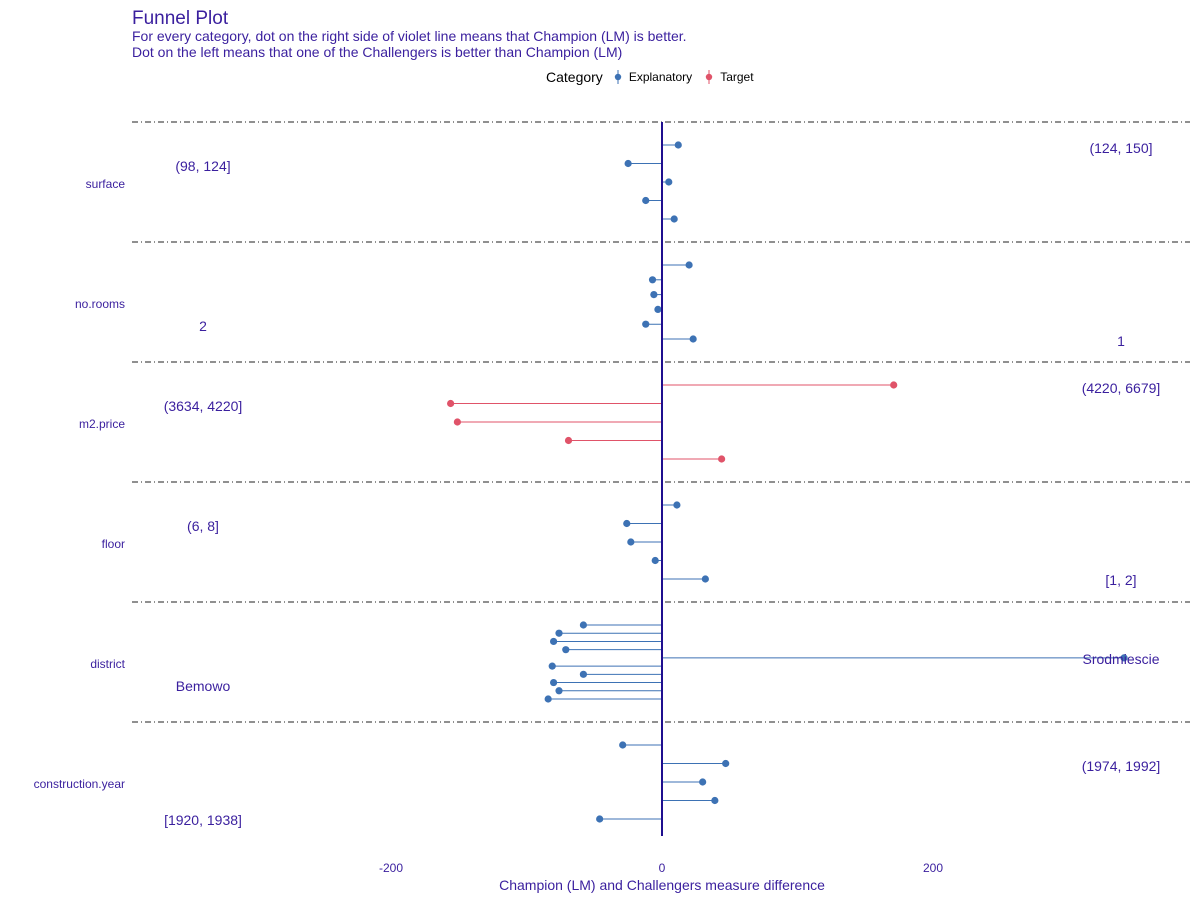 The height and width of the screenshot is (900, 1200). I want to click on legend-swatch-explanatory, so click(618, 77).